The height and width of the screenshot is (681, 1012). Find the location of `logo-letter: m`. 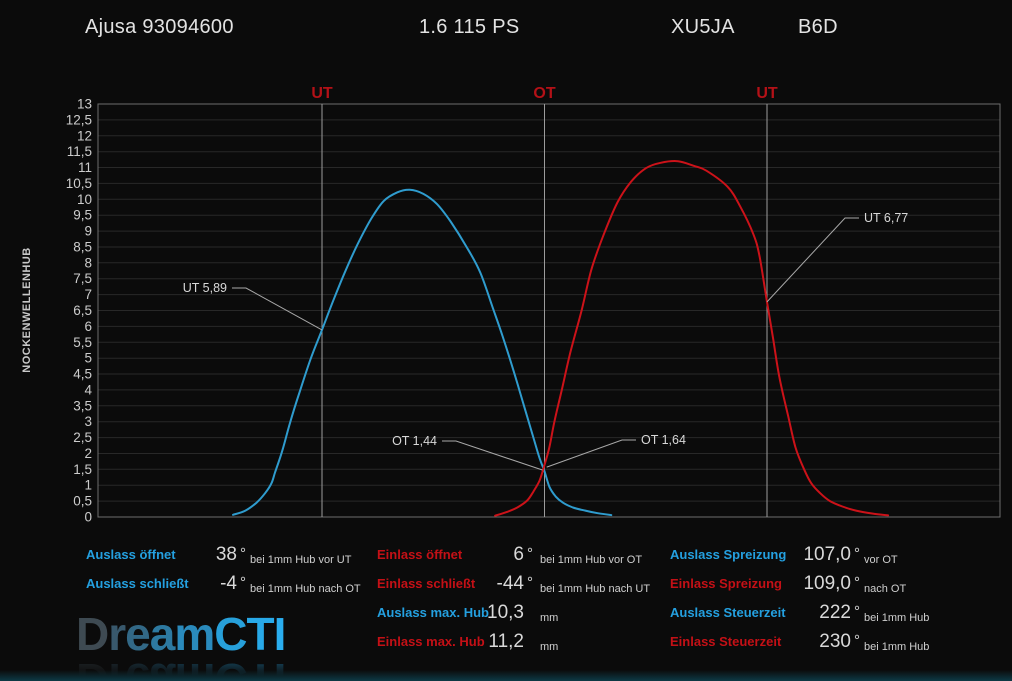

logo-letter: m is located at coordinates (194, 634).